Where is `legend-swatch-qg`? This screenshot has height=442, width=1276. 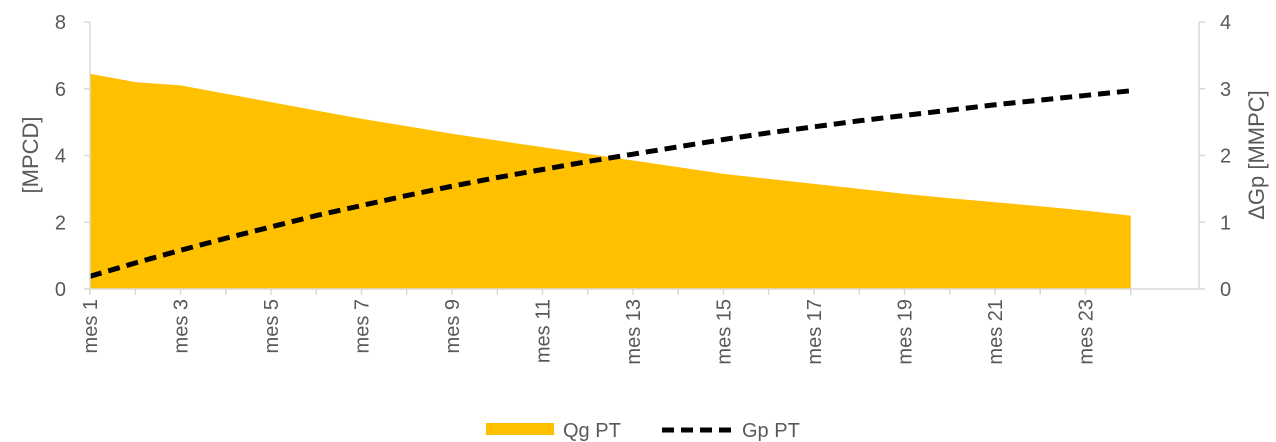 legend-swatch-qg is located at coordinates (520, 429).